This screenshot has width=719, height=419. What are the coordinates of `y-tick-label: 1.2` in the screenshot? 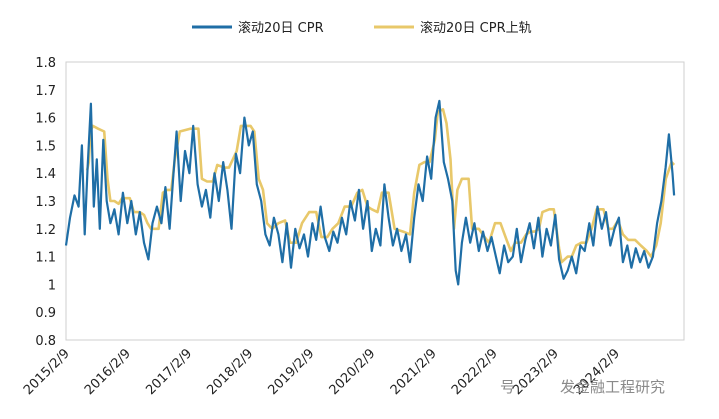 It's located at (45, 230).